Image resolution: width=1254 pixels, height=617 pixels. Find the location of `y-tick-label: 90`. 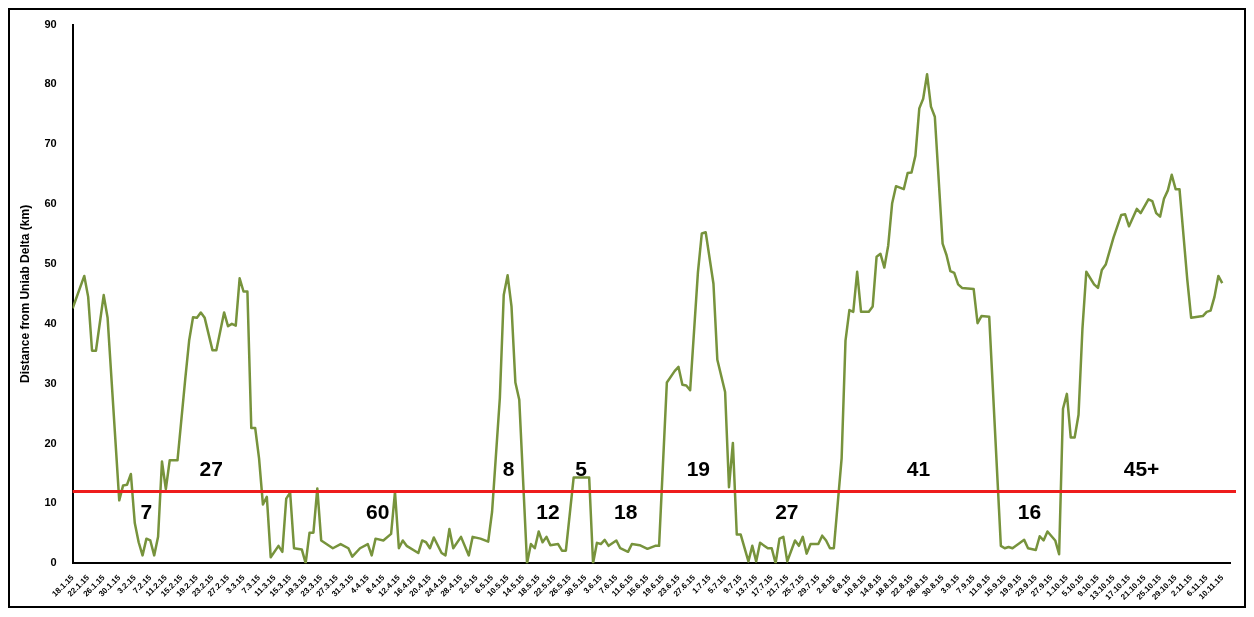

y-tick-label: 90 is located at coordinates (50, 23).